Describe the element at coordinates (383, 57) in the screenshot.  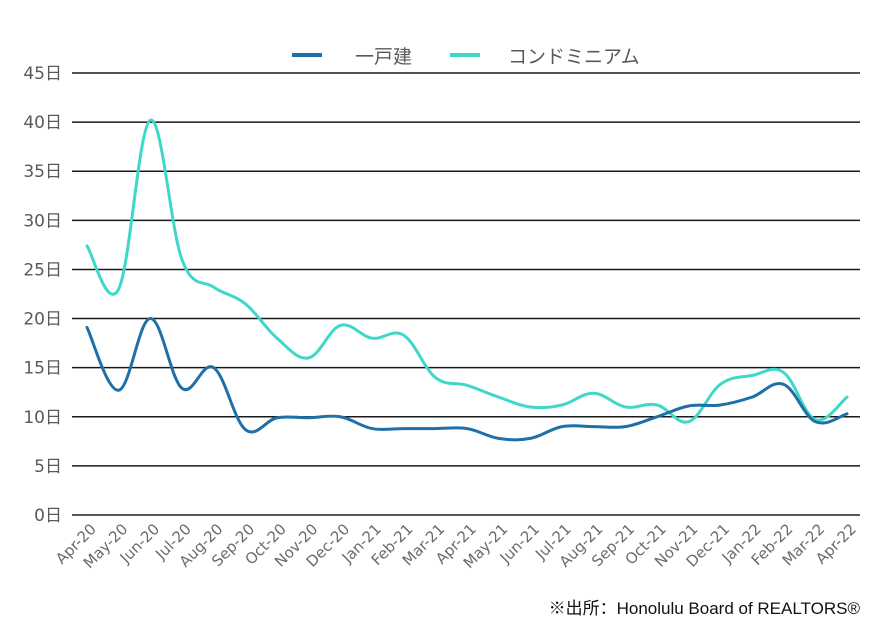
I see `legend-label-single-family: 一戸建` at that location.